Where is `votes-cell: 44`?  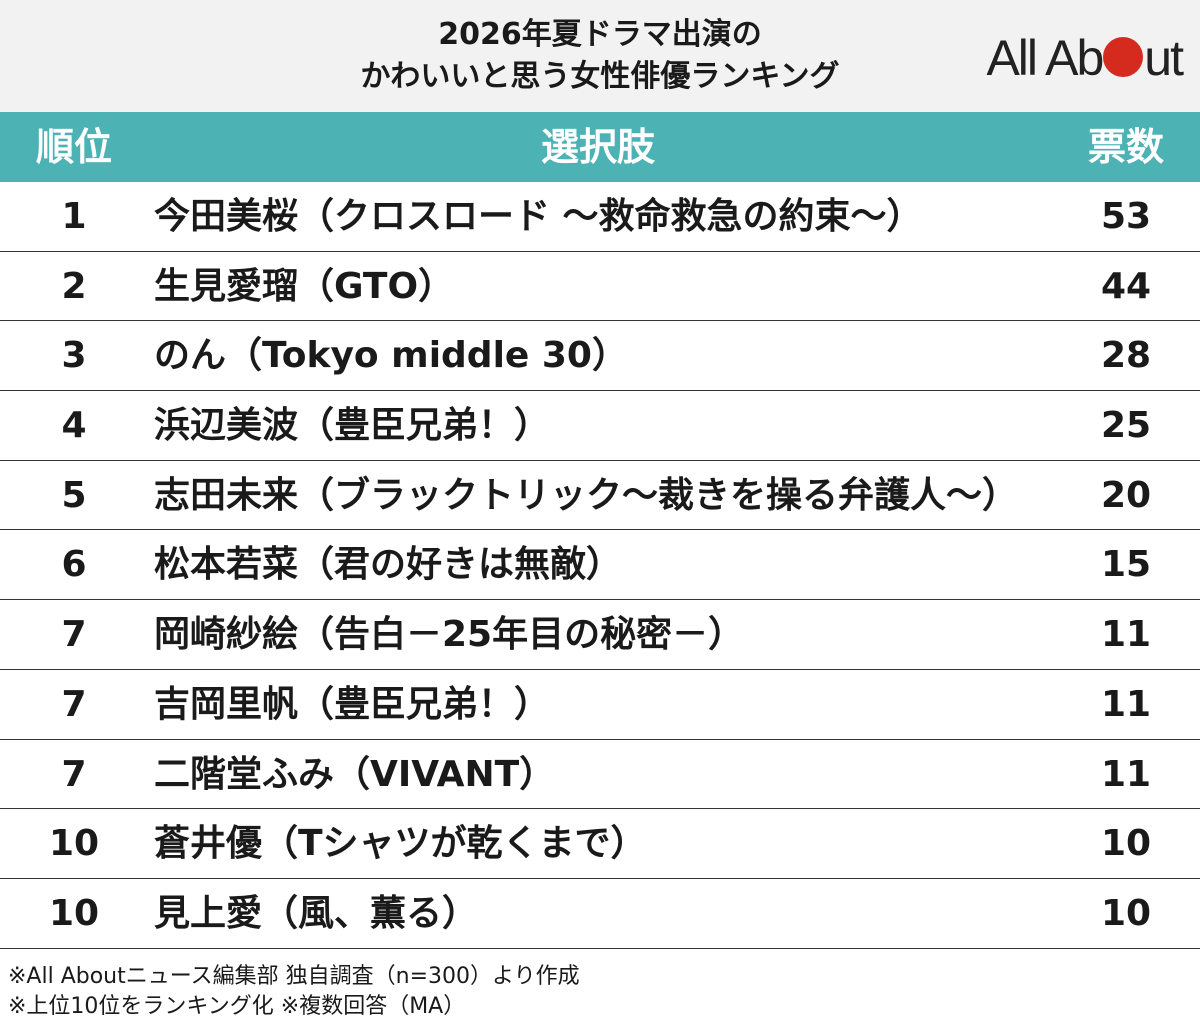 votes-cell: 44 is located at coordinates (1126, 286).